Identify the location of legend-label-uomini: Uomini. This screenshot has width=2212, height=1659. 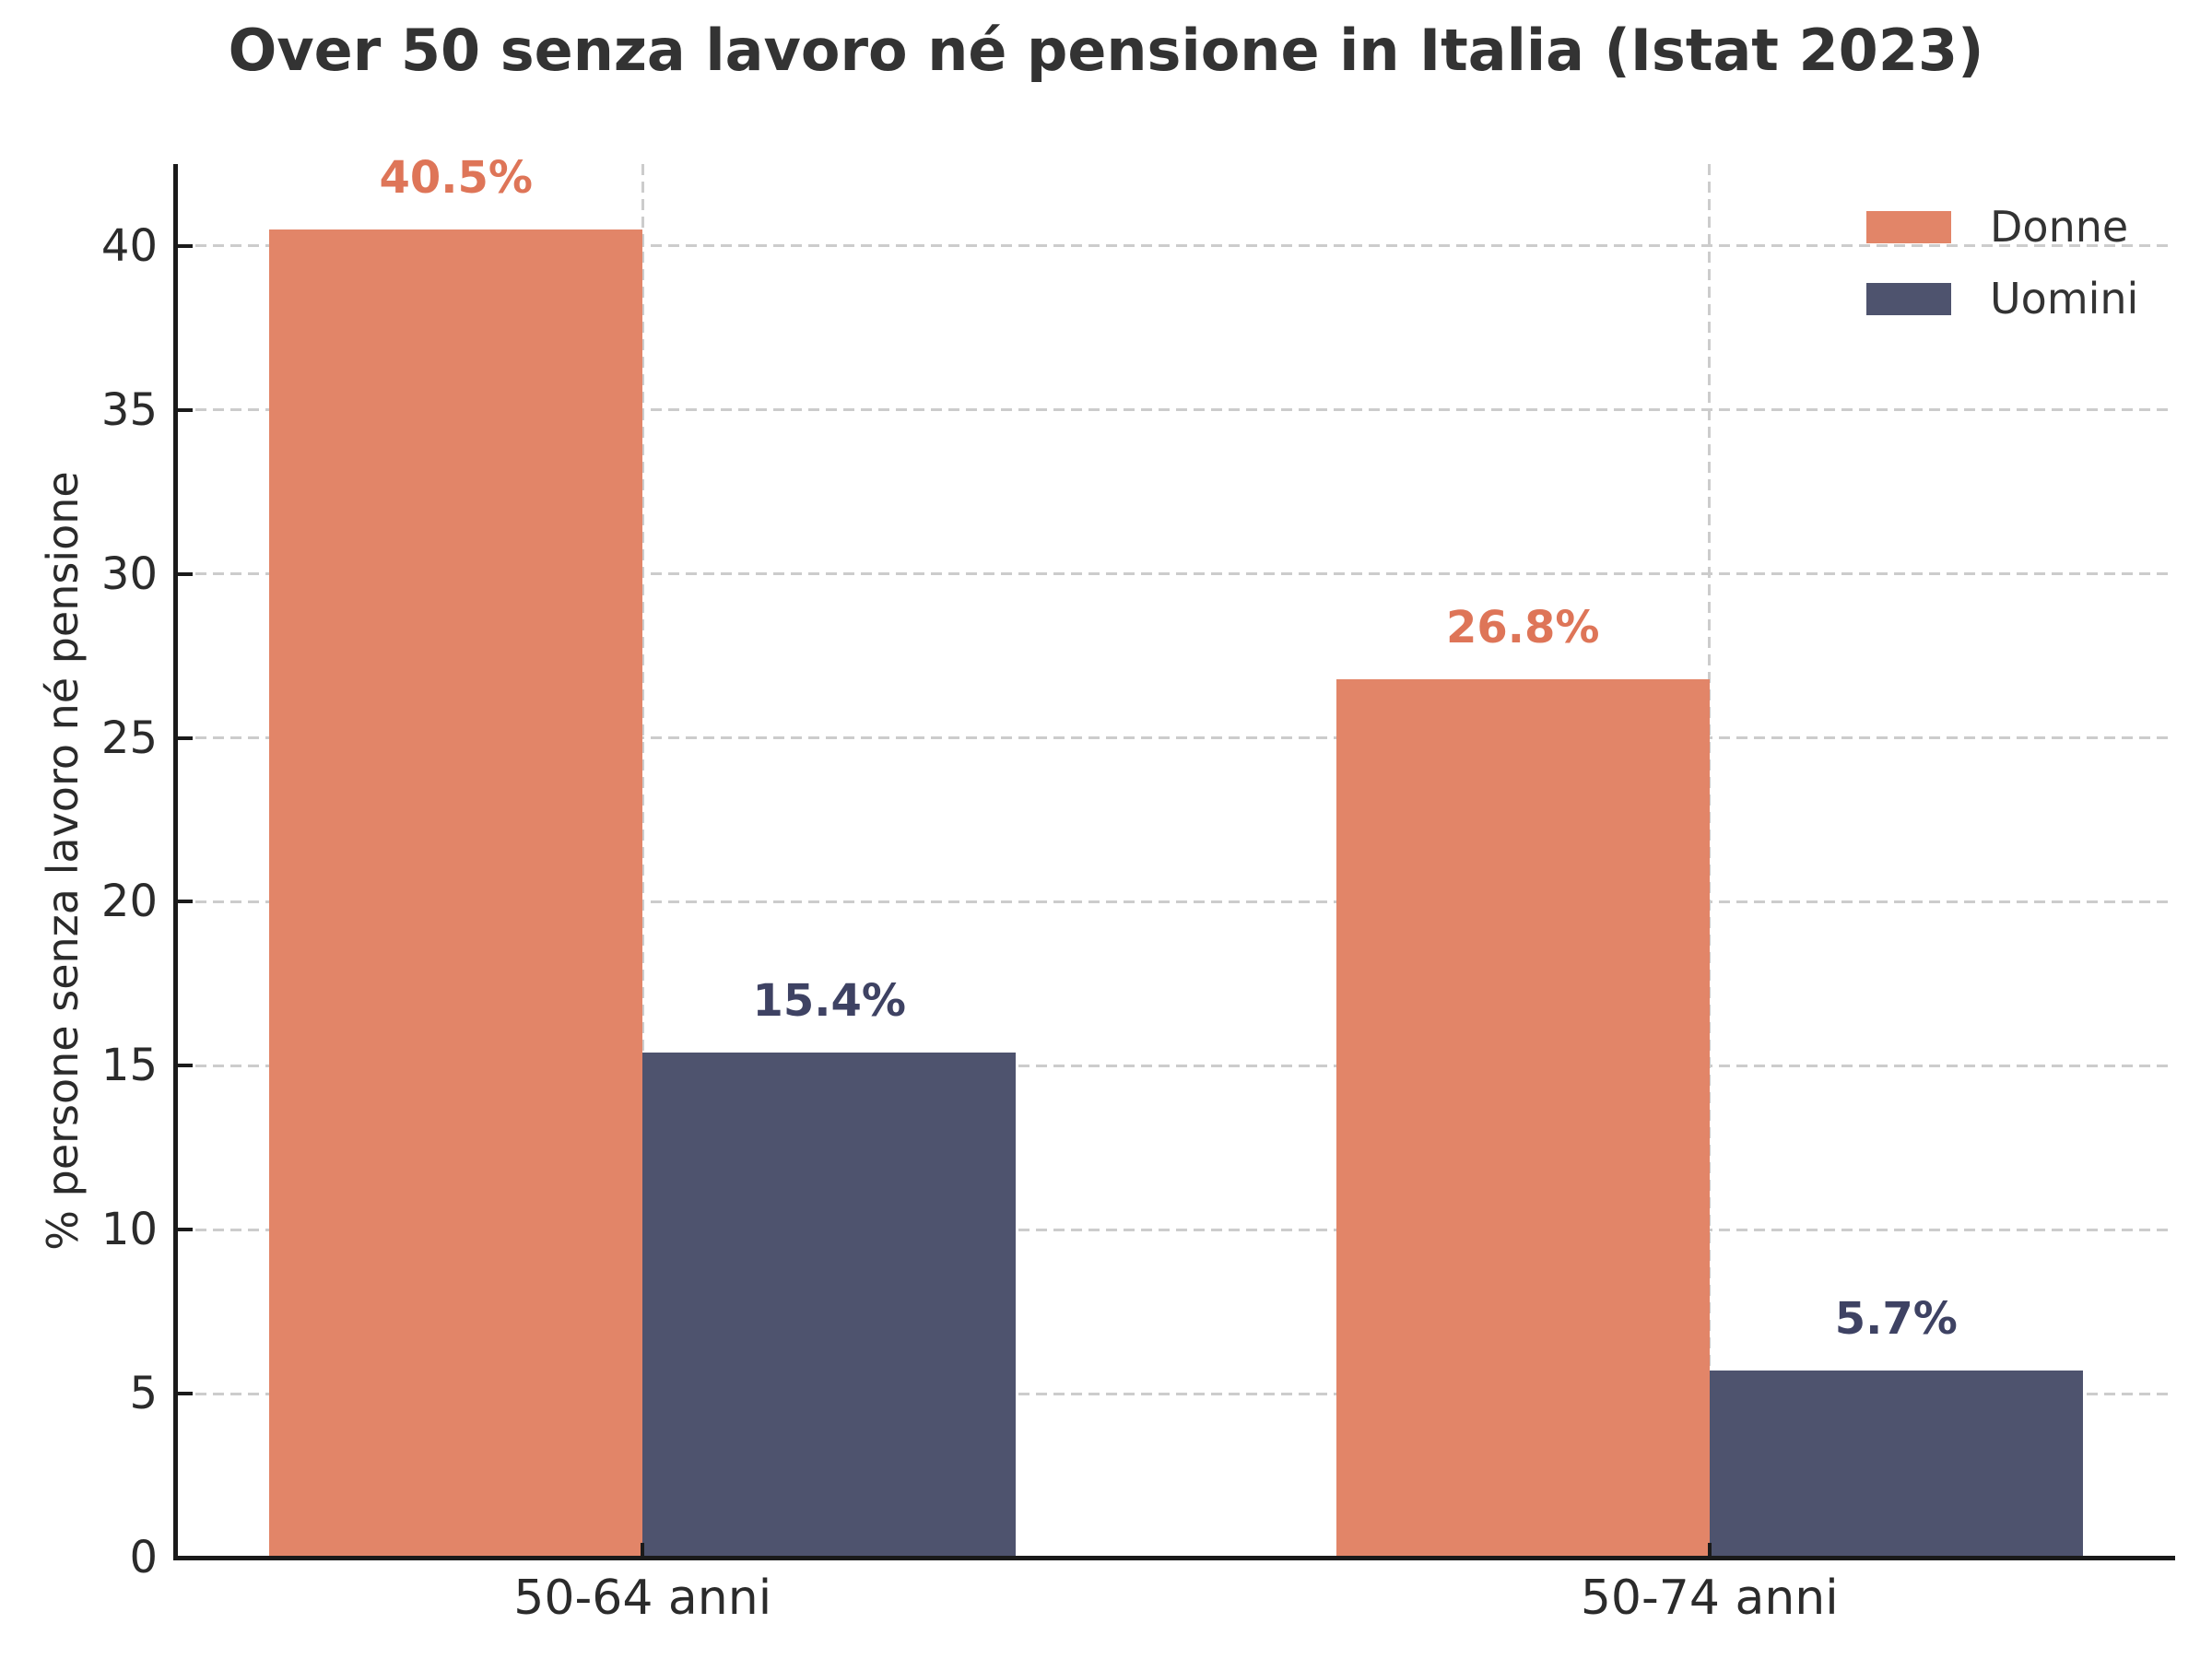
(2064, 299).